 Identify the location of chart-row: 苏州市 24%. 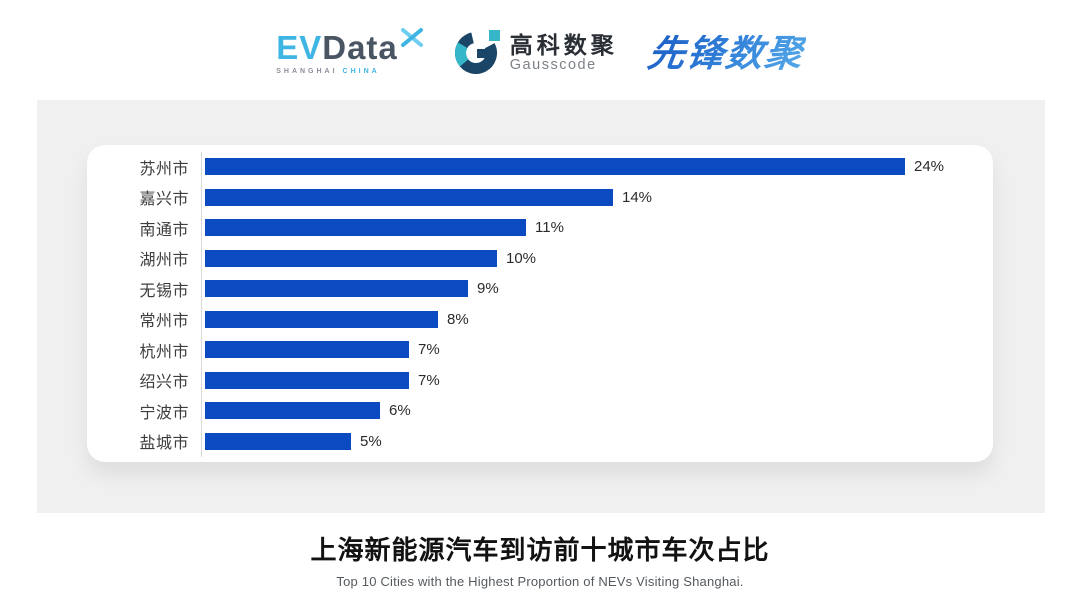
(559, 166).